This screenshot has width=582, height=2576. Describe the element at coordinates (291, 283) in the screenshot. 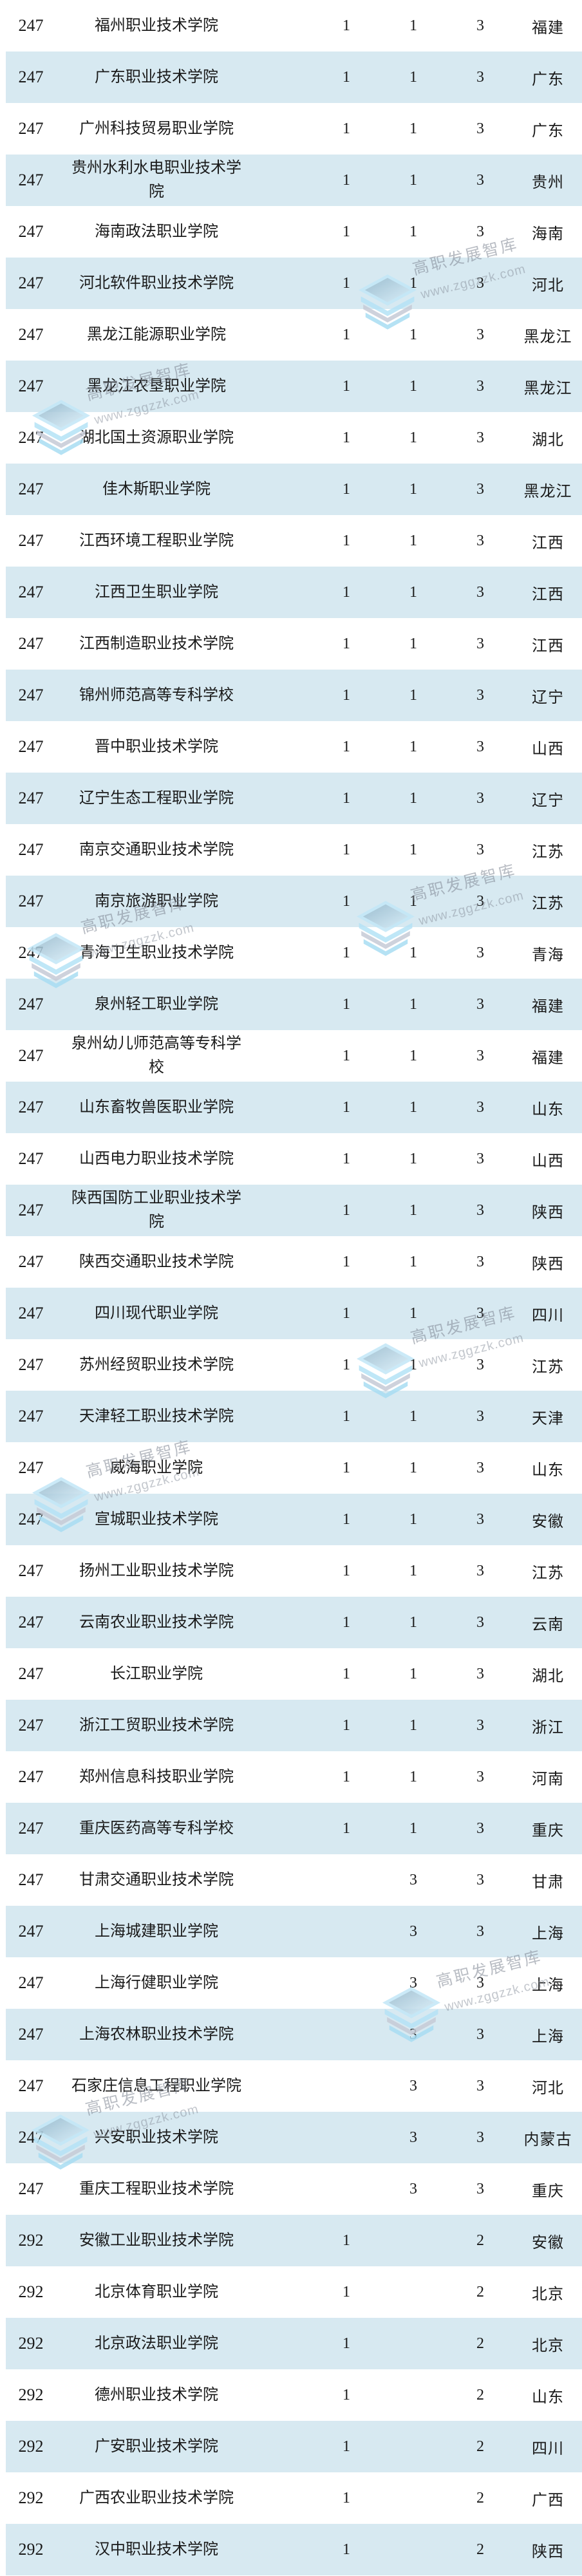

I see `table-row: 247 河北软件职业技术学院 1 1 3 河北` at that location.